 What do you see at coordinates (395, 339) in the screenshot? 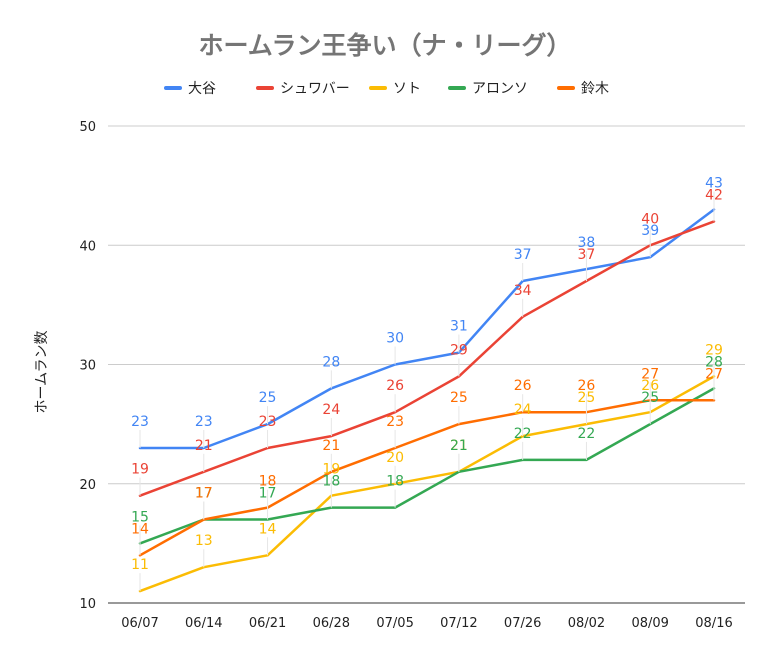
I see `data-label: 30` at bounding box center [395, 339].